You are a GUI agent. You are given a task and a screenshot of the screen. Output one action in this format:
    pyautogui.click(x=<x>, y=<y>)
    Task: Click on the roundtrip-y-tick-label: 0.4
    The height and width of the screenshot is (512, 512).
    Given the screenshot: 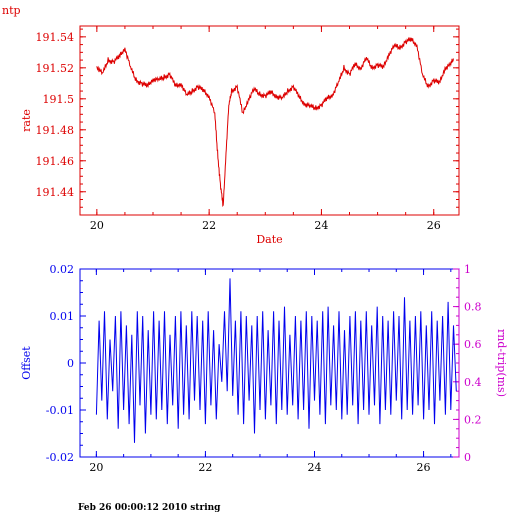 What is the action you would take?
    pyautogui.click(x=473, y=382)
    